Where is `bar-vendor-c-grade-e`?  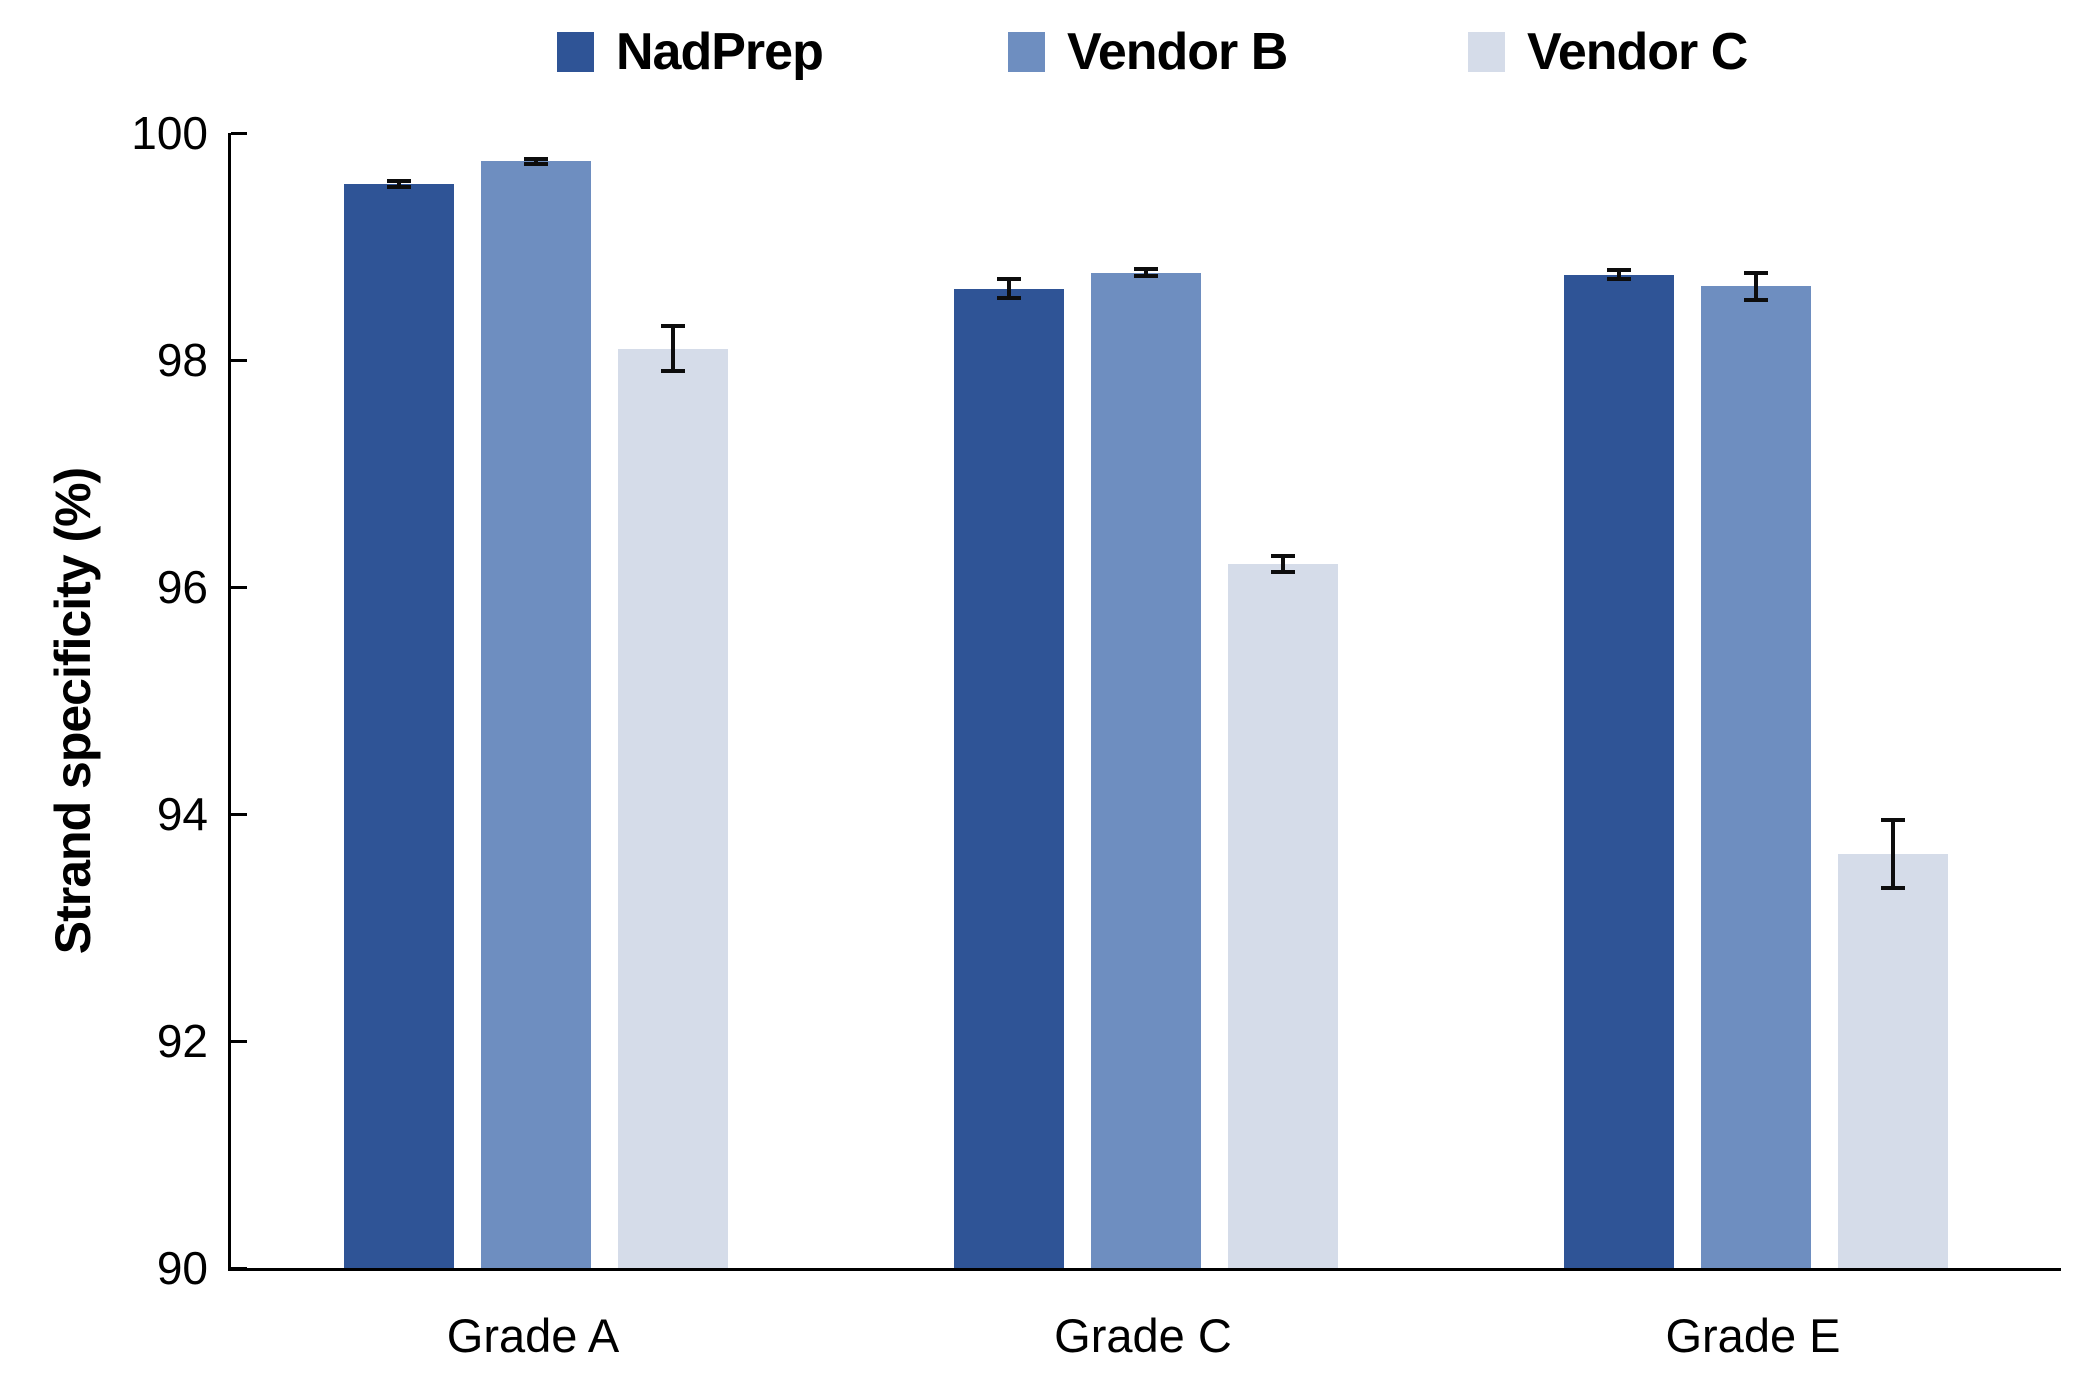 bar-vendor-c-grade-e is located at coordinates (1893, 1060).